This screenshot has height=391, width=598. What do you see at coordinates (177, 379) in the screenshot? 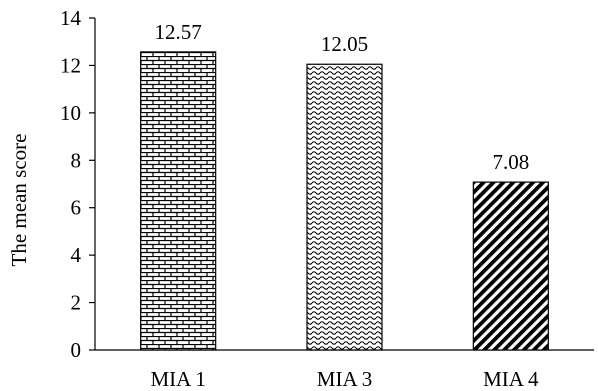
I see `x-category-label: MIA 1` at bounding box center [177, 379].